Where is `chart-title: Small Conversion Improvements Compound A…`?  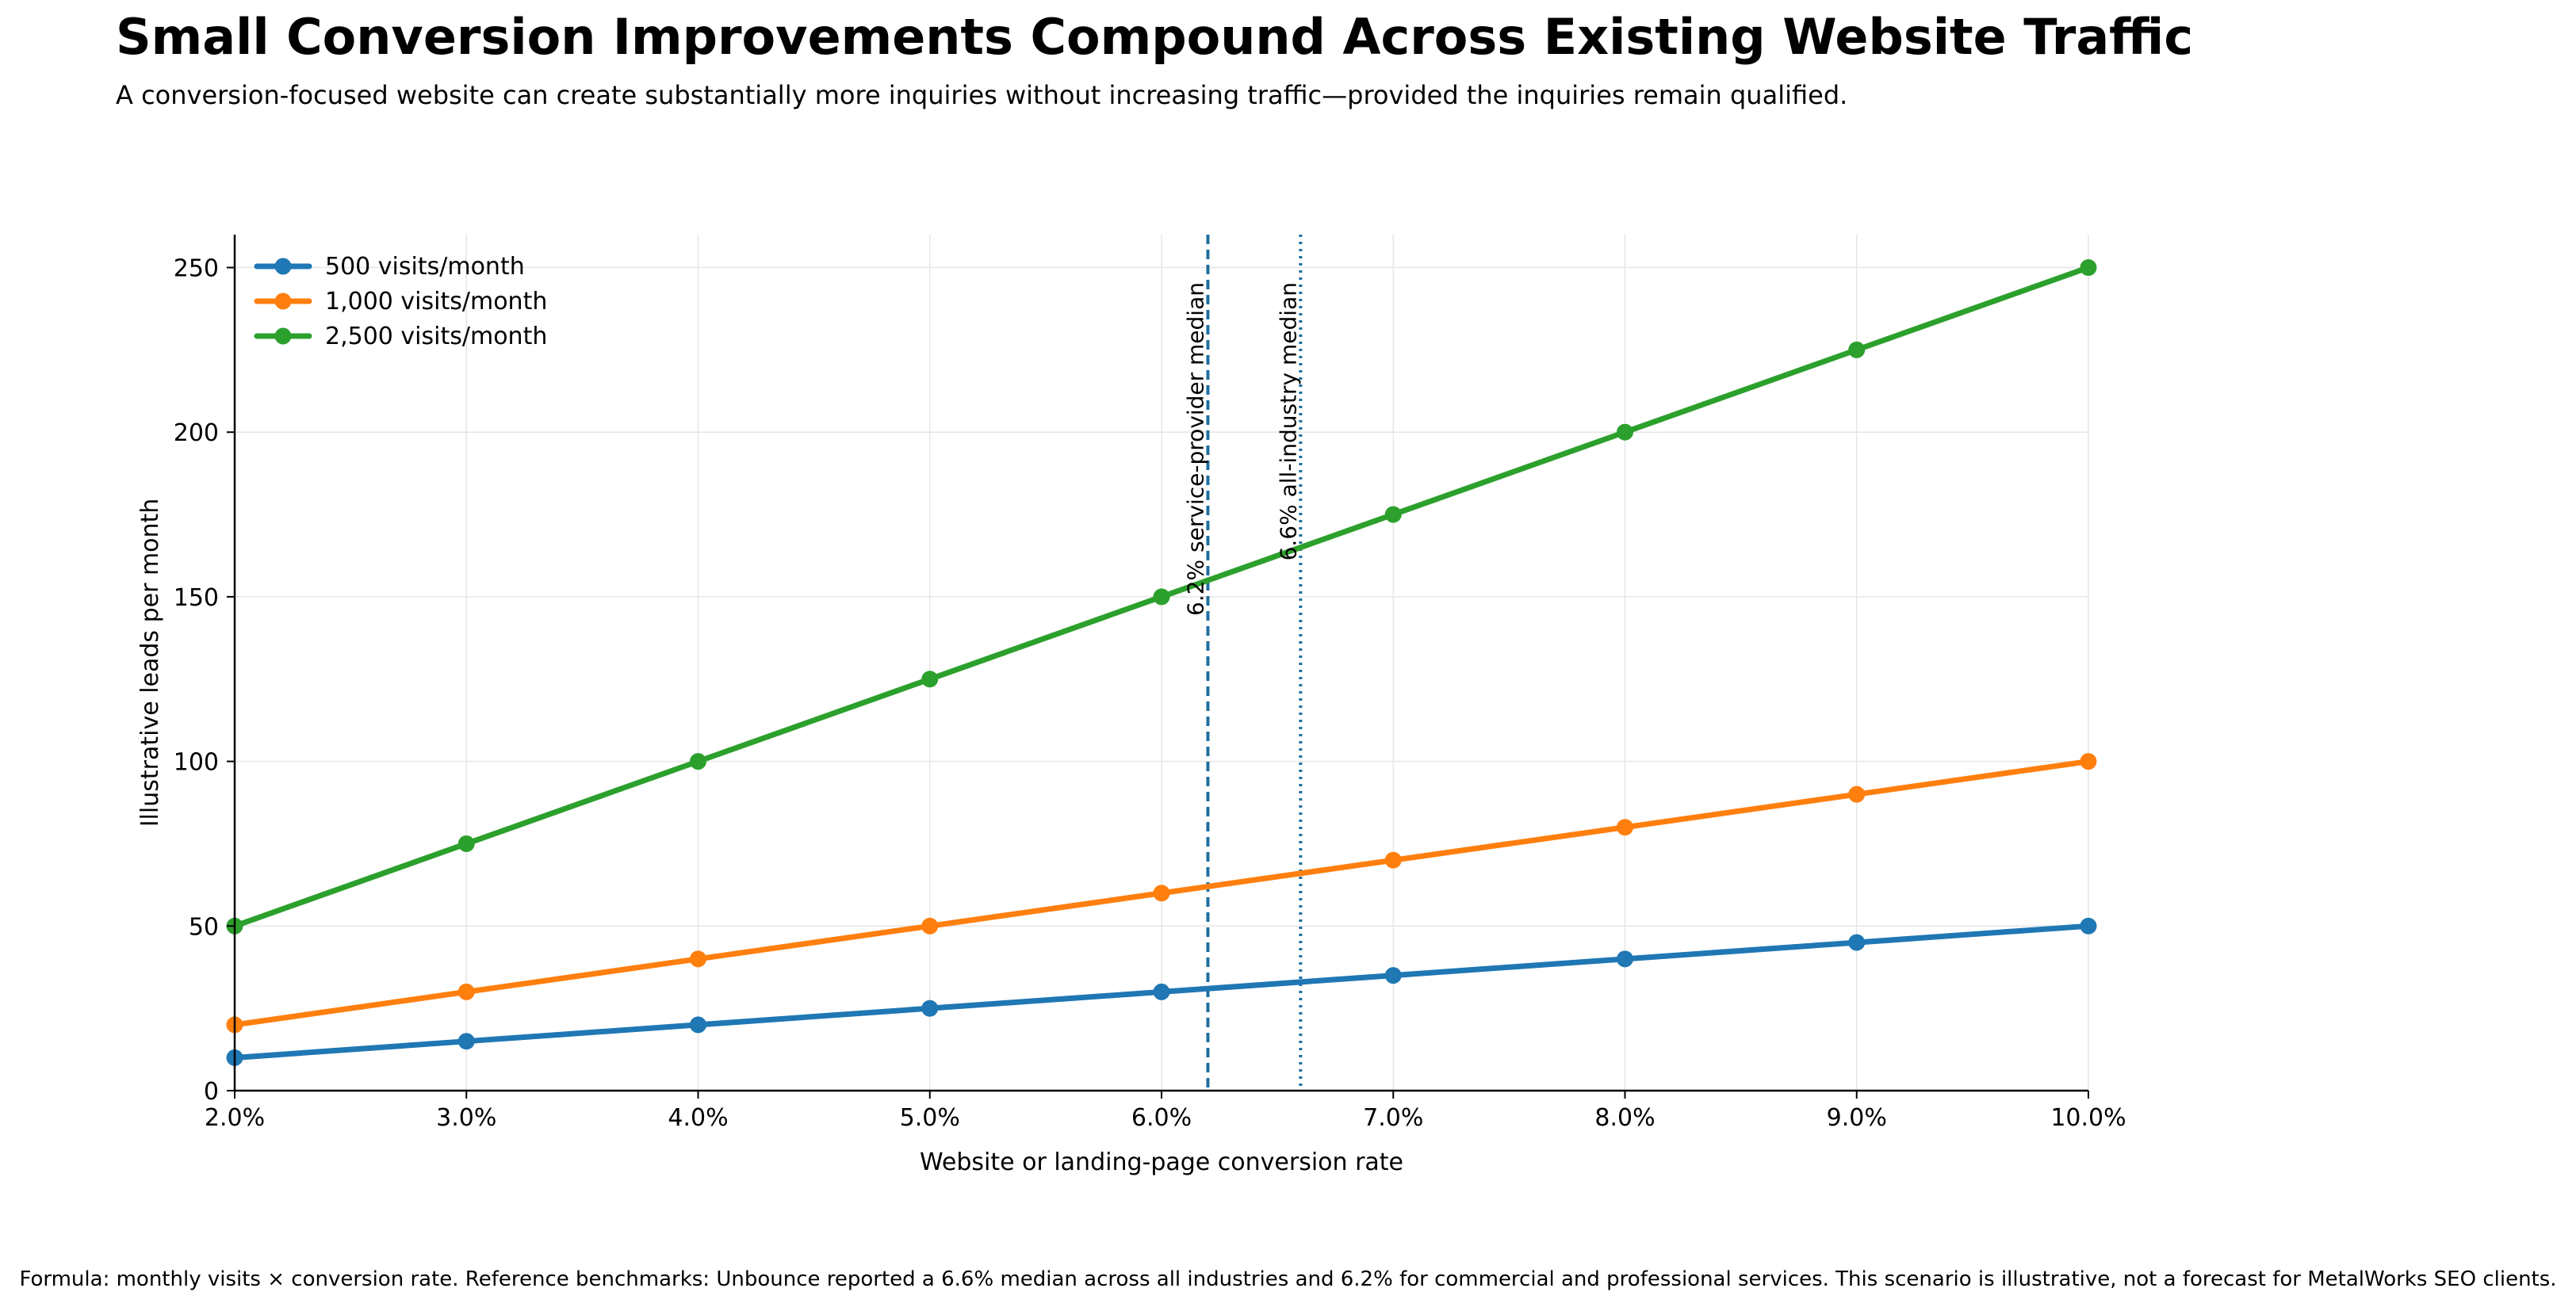 chart-title: Small Conversion Improvements Compound A… is located at coordinates (1155, 37).